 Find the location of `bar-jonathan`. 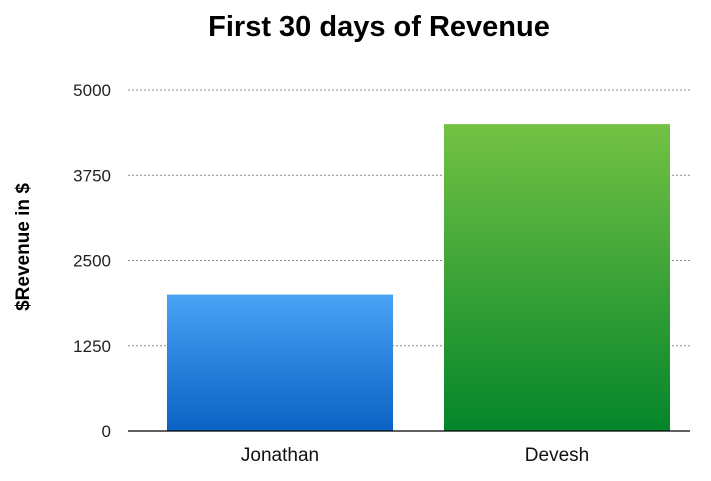

bar-jonathan is located at coordinates (280, 362).